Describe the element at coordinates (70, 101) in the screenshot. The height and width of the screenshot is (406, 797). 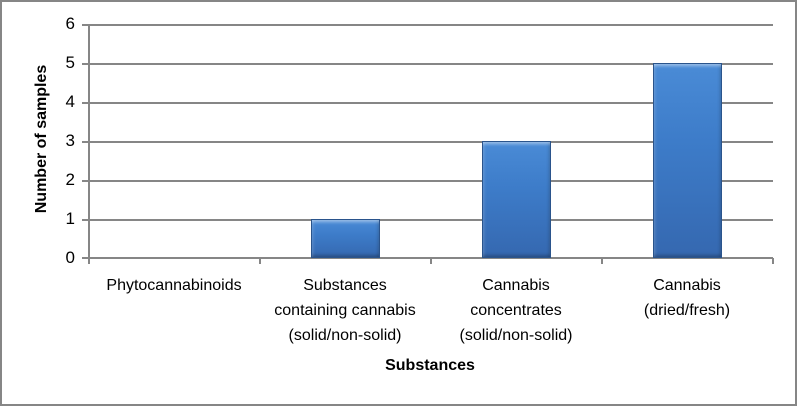
I see `y-tick-label: 4` at that location.